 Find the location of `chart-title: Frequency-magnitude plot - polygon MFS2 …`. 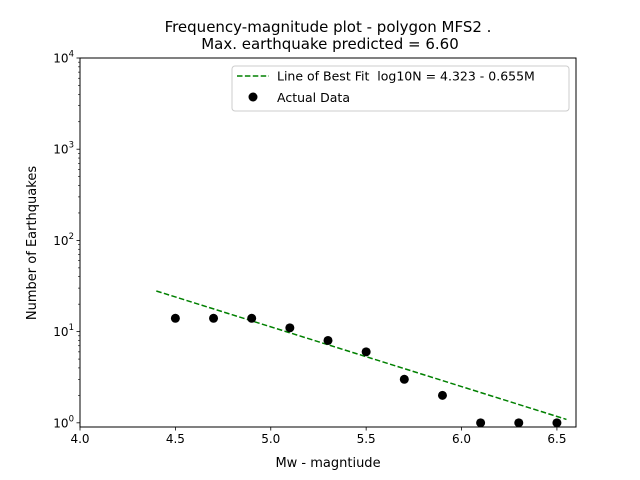

chart-title: Frequency-magnitude plot - polygon MFS2 … is located at coordinates (328, 27).